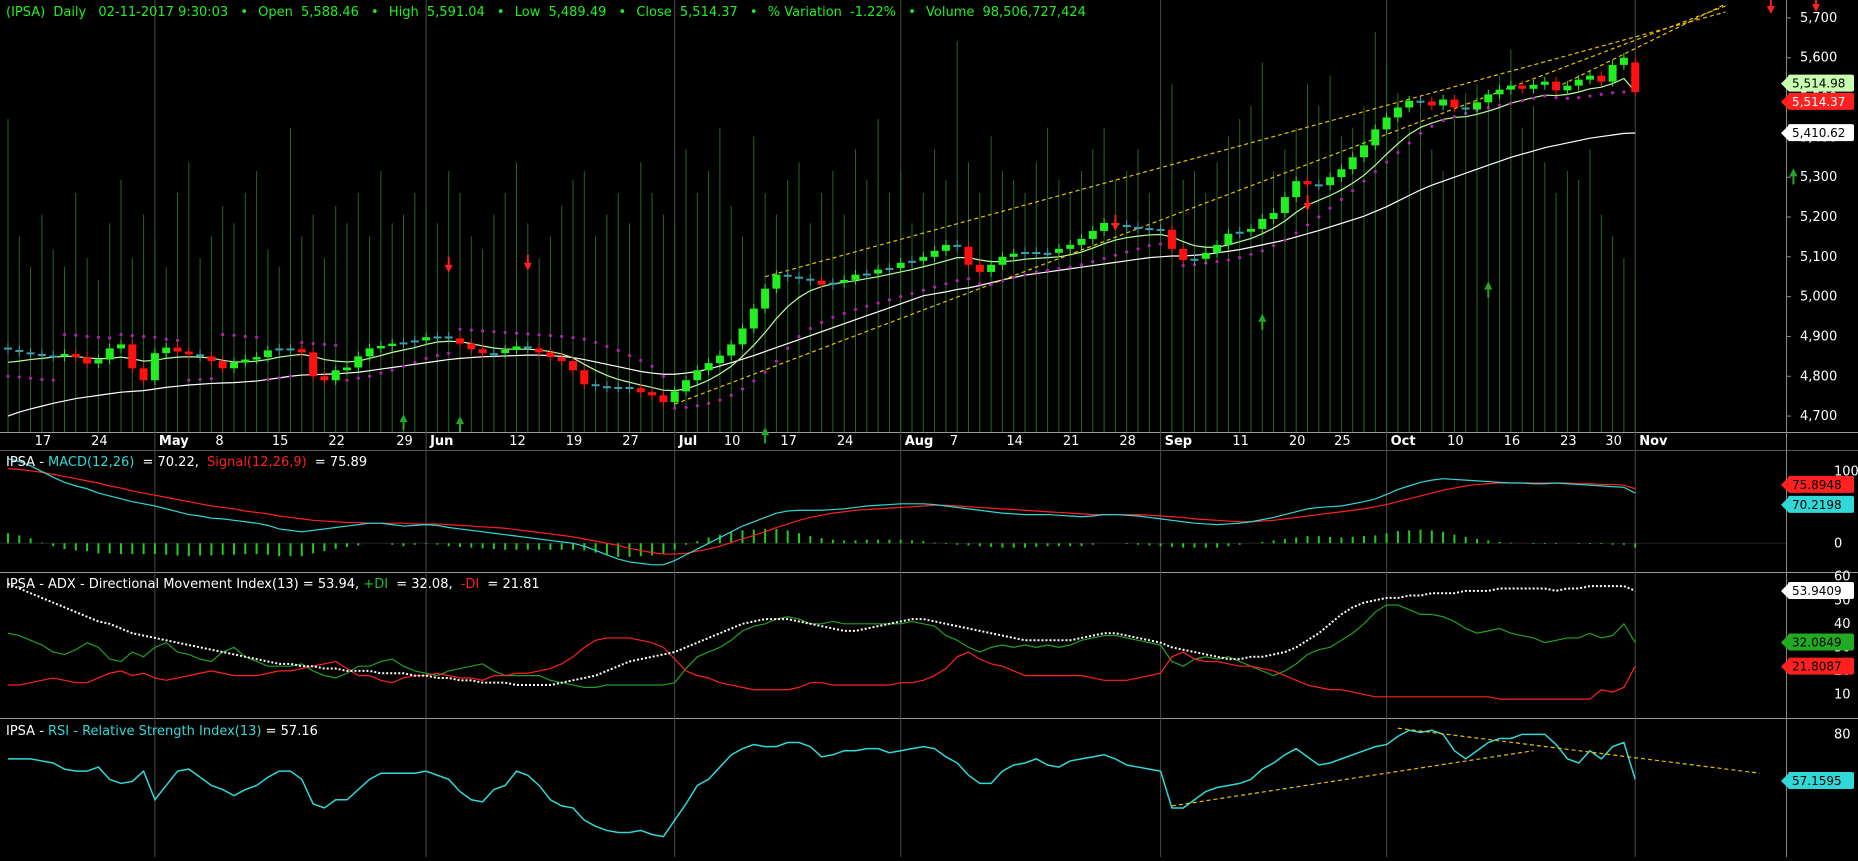  I want to click on buy-arrow-icon, so click(1262, 317).